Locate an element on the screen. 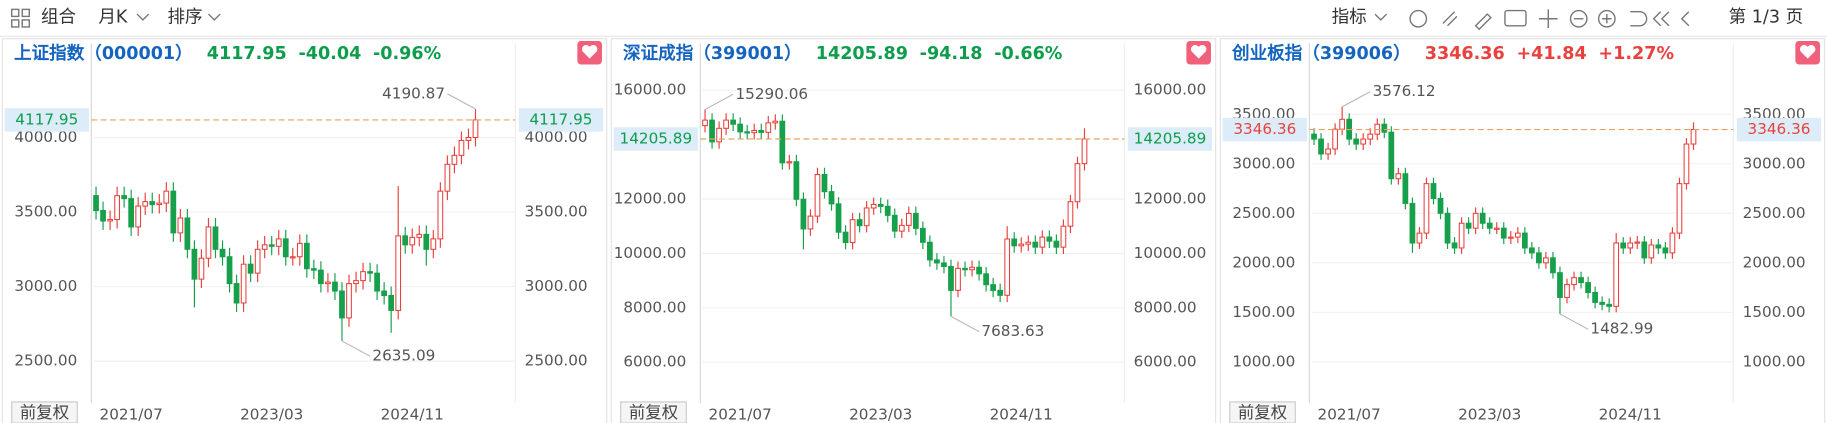 This screenshot has width=1827, height=423. y-tick-label: 3000.00 is located at coordinates (1263, 163).